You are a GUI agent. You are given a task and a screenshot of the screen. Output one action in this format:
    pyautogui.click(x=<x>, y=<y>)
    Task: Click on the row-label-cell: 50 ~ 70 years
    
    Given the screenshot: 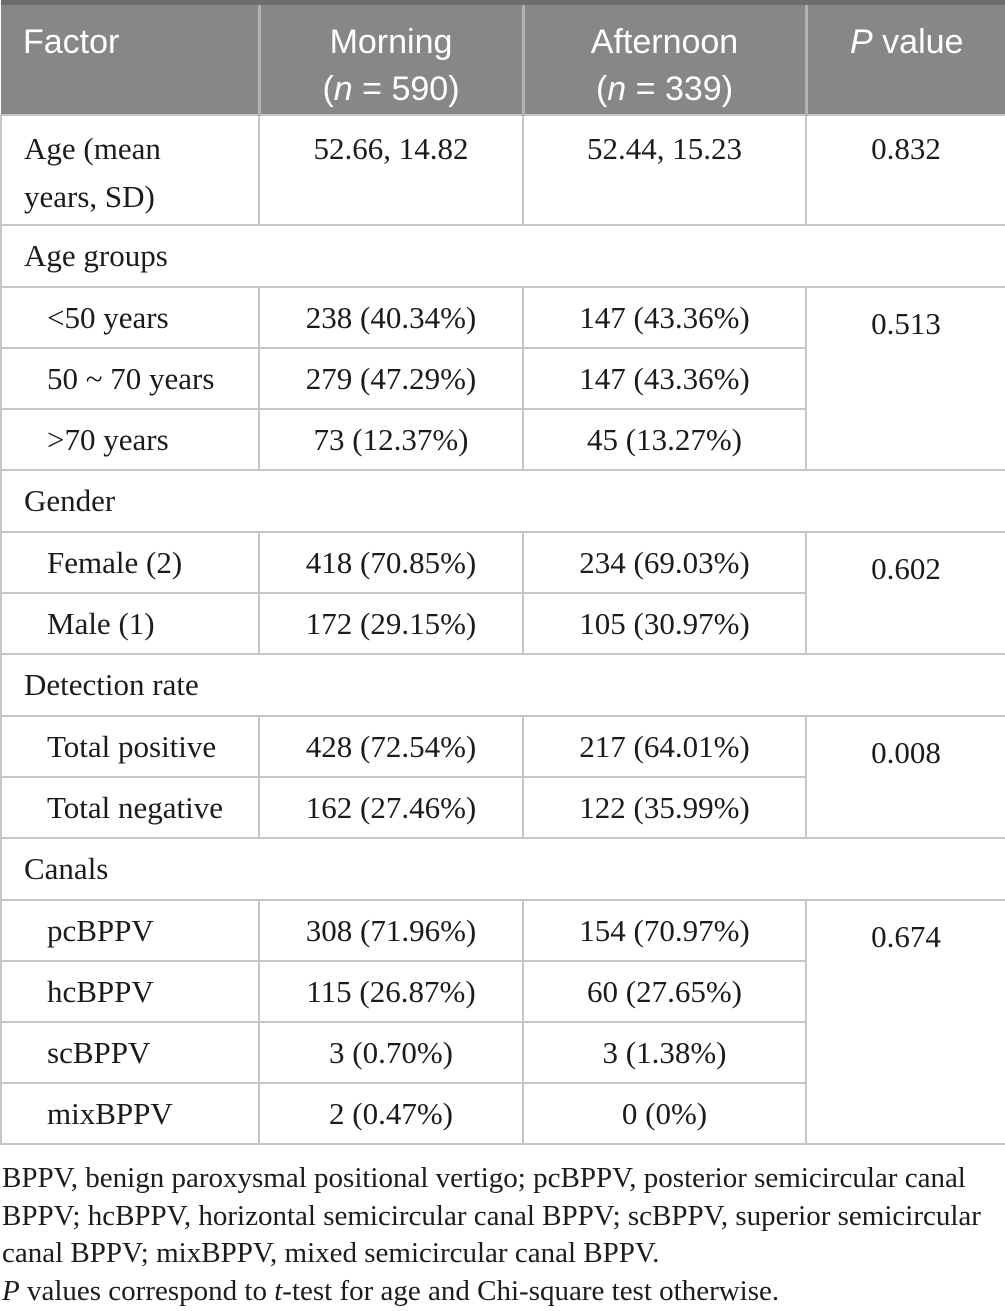 What is the action you would take?
    pyautogui.click(x=130, y=378)
    